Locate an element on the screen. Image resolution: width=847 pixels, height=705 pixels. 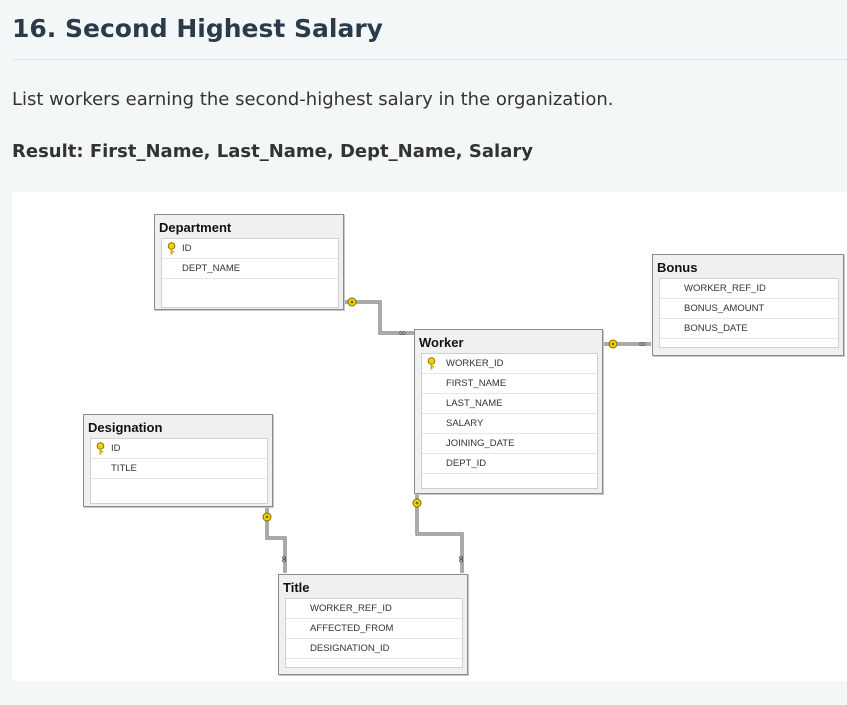
column-name: WORKER_ID is located at coordinates (475, 363).